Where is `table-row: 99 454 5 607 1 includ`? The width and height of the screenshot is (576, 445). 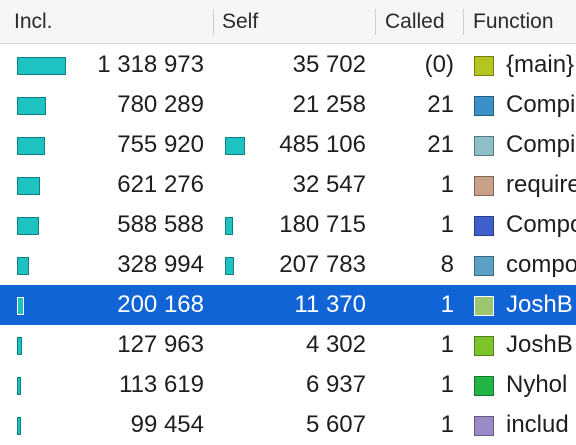
table-row: 99 454 5 607 1 includ is located at coordinates (288, 425).